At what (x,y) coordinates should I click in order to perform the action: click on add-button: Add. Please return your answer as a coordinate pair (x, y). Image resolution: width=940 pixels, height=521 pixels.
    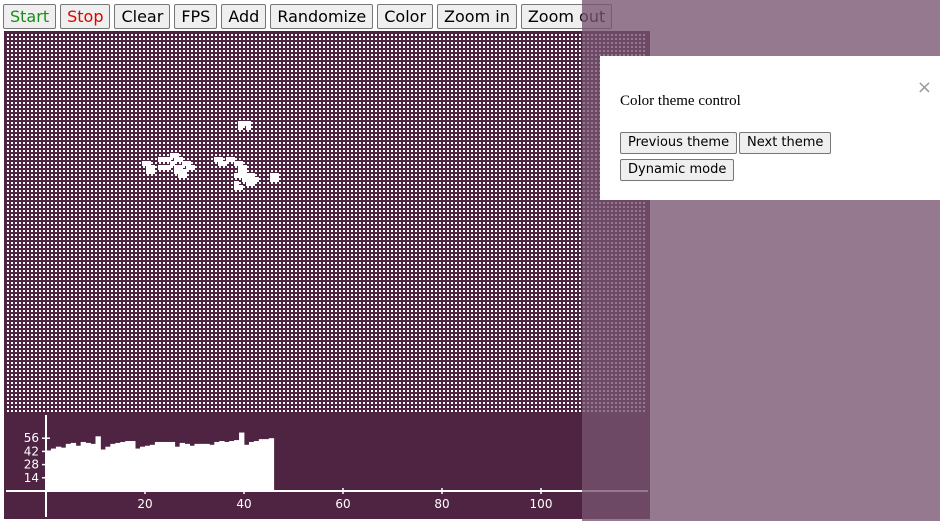
    Looking at the image, I should click on (244, 16).